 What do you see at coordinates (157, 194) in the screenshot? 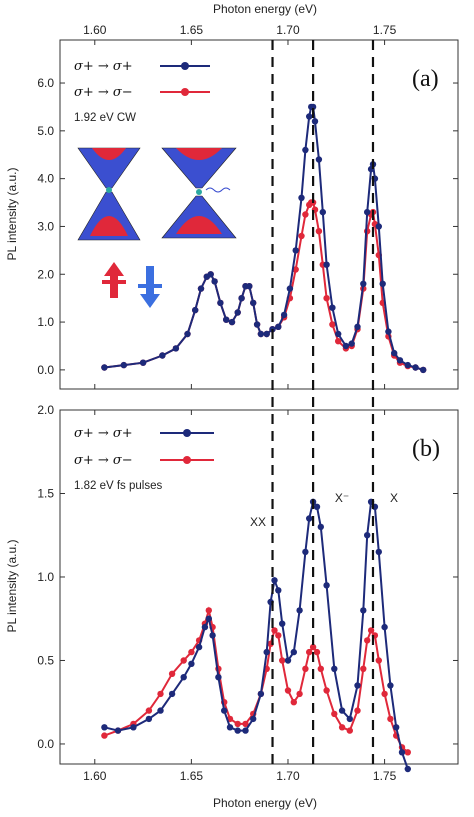
I see `valley-band-diagram-icon` at bounding box center [157, 194].